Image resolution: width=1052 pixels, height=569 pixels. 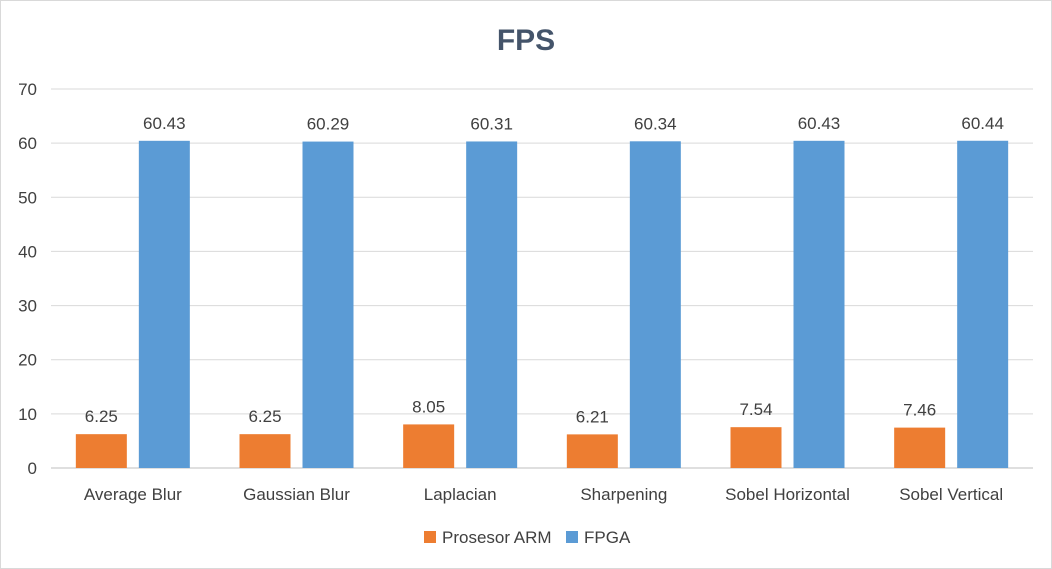 I want to click on category-label: Laplacian, so click(x=460, y=494).